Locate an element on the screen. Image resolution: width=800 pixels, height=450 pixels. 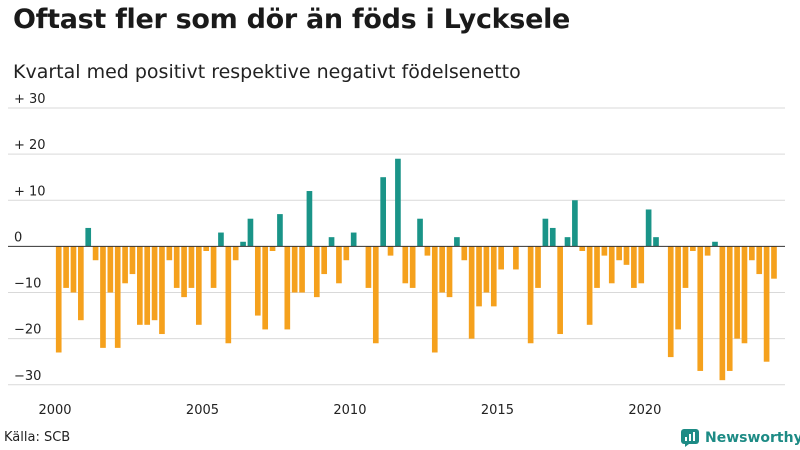
y-tick-label: −30 is located at coordinates (27, 376).